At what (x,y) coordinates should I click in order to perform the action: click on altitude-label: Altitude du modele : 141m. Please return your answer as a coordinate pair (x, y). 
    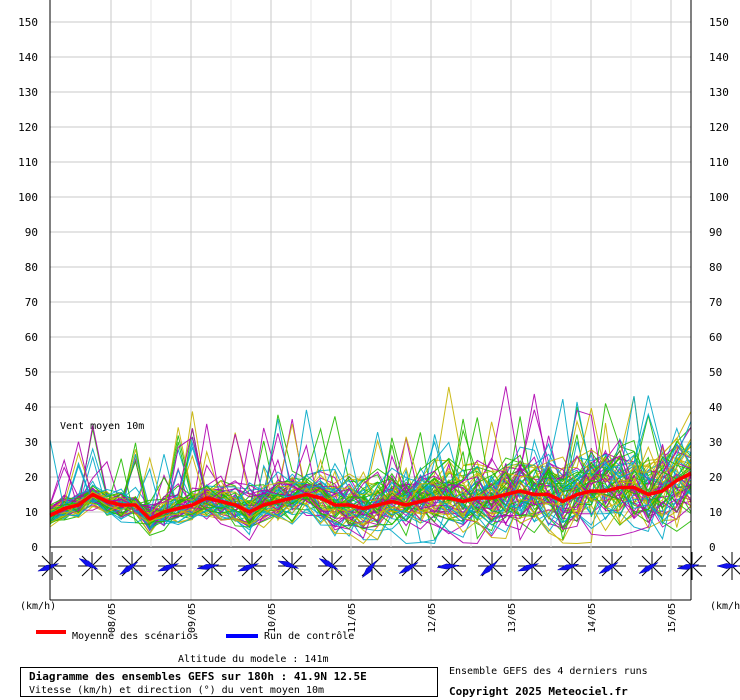
    Looking at the image, I should click on (253, 659).